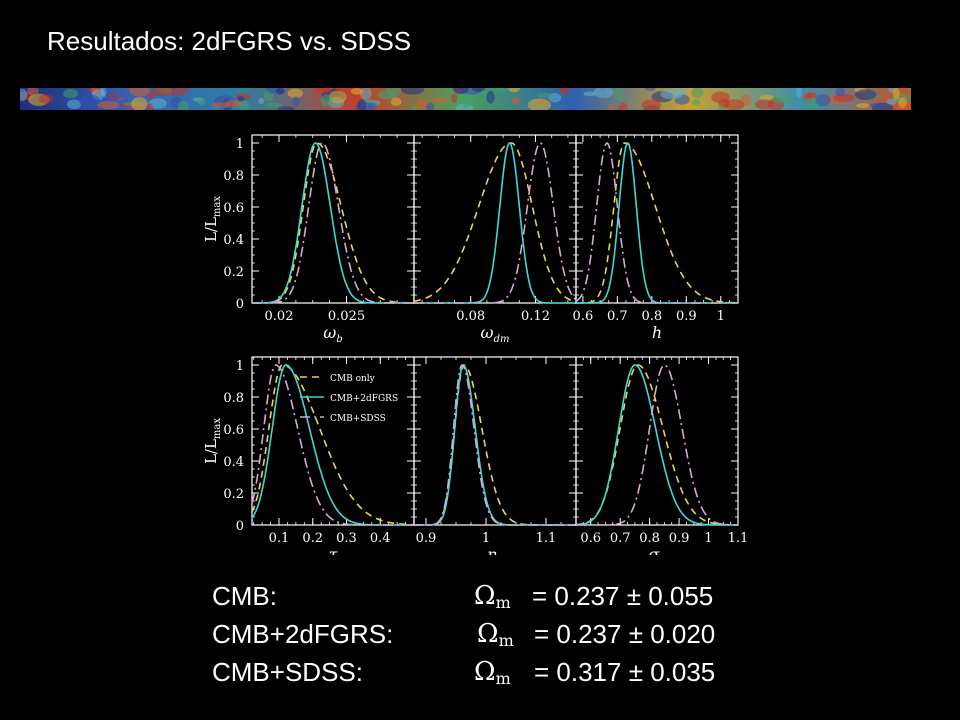 The width and height of the screenshot is (960, 720). I want to click on x-tick-label: 0.025, so click(346, 316).